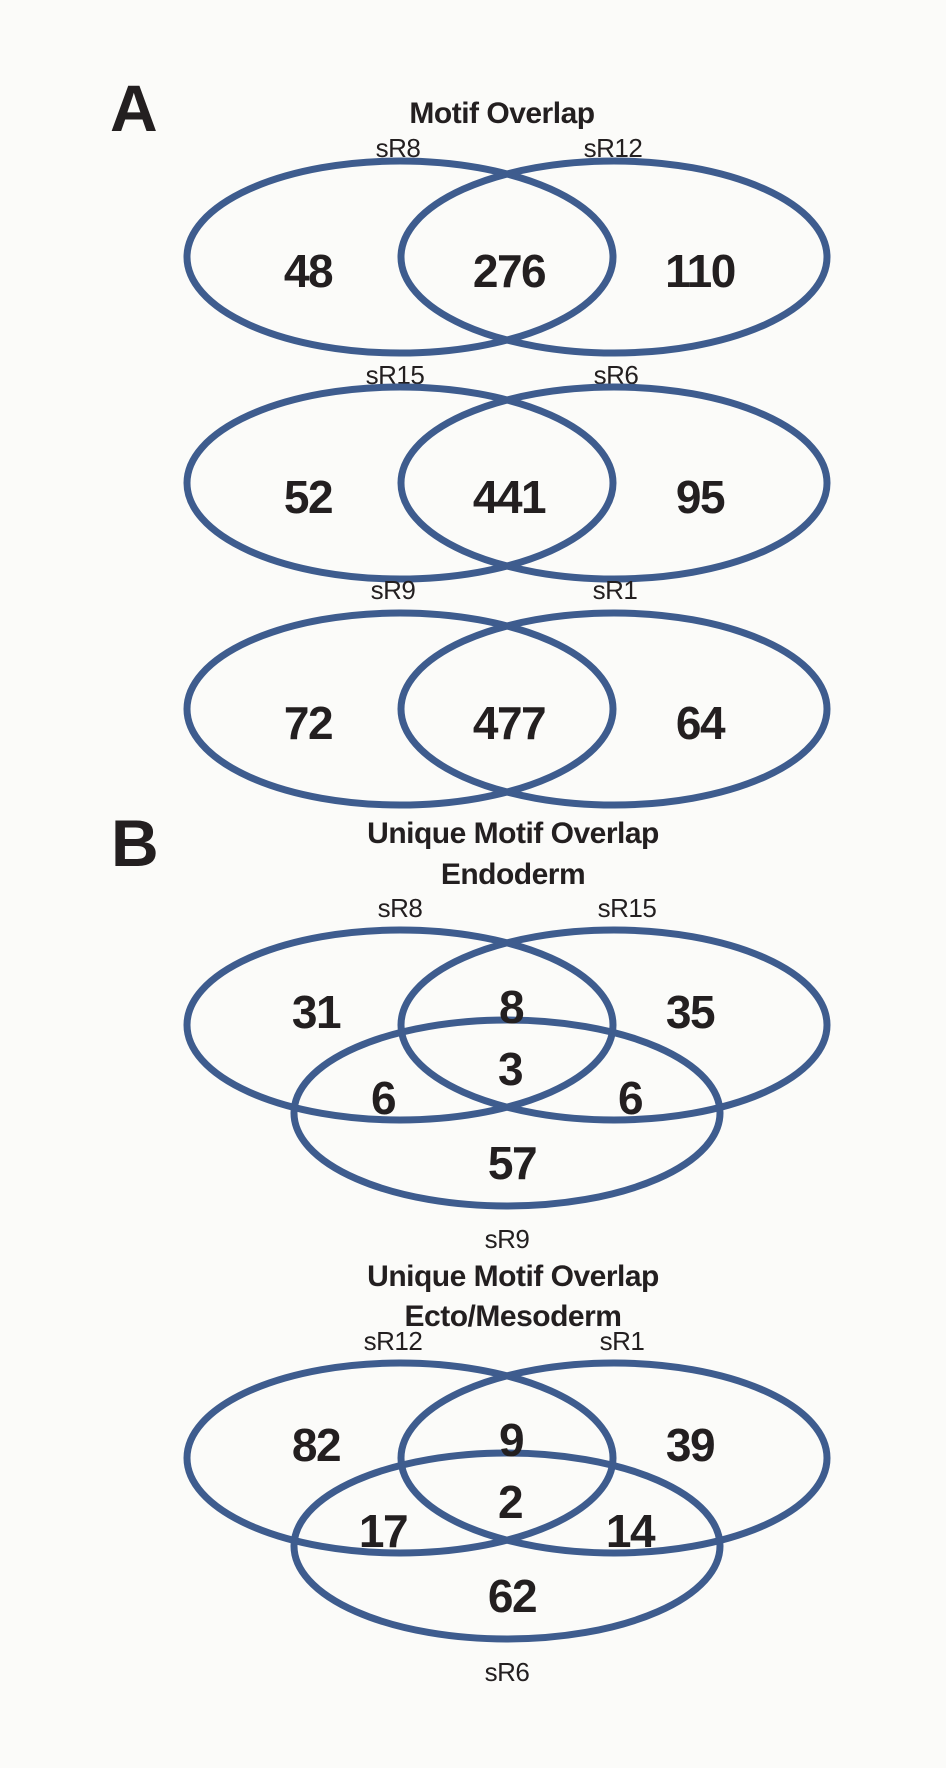 Image resolution: width=946 pixels, height=1768 pixels. What do you see at coordinates (510, 1502) in the screenshot?
I see `ectomesoderm-center-count: 2` at bounding box center [510, 1502].